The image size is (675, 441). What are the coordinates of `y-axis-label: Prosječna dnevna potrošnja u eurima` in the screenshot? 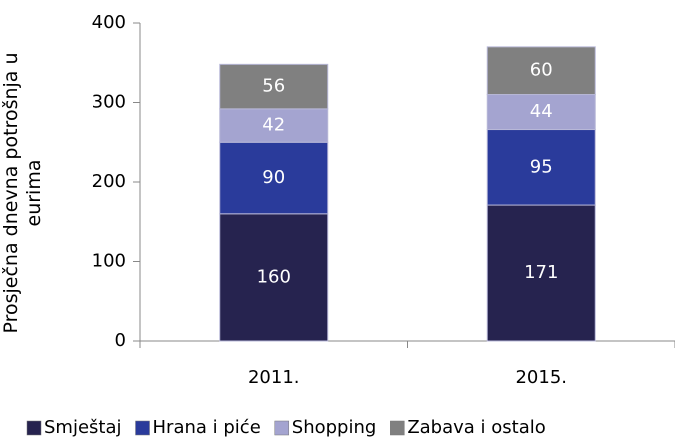 It's located at (22, 193).